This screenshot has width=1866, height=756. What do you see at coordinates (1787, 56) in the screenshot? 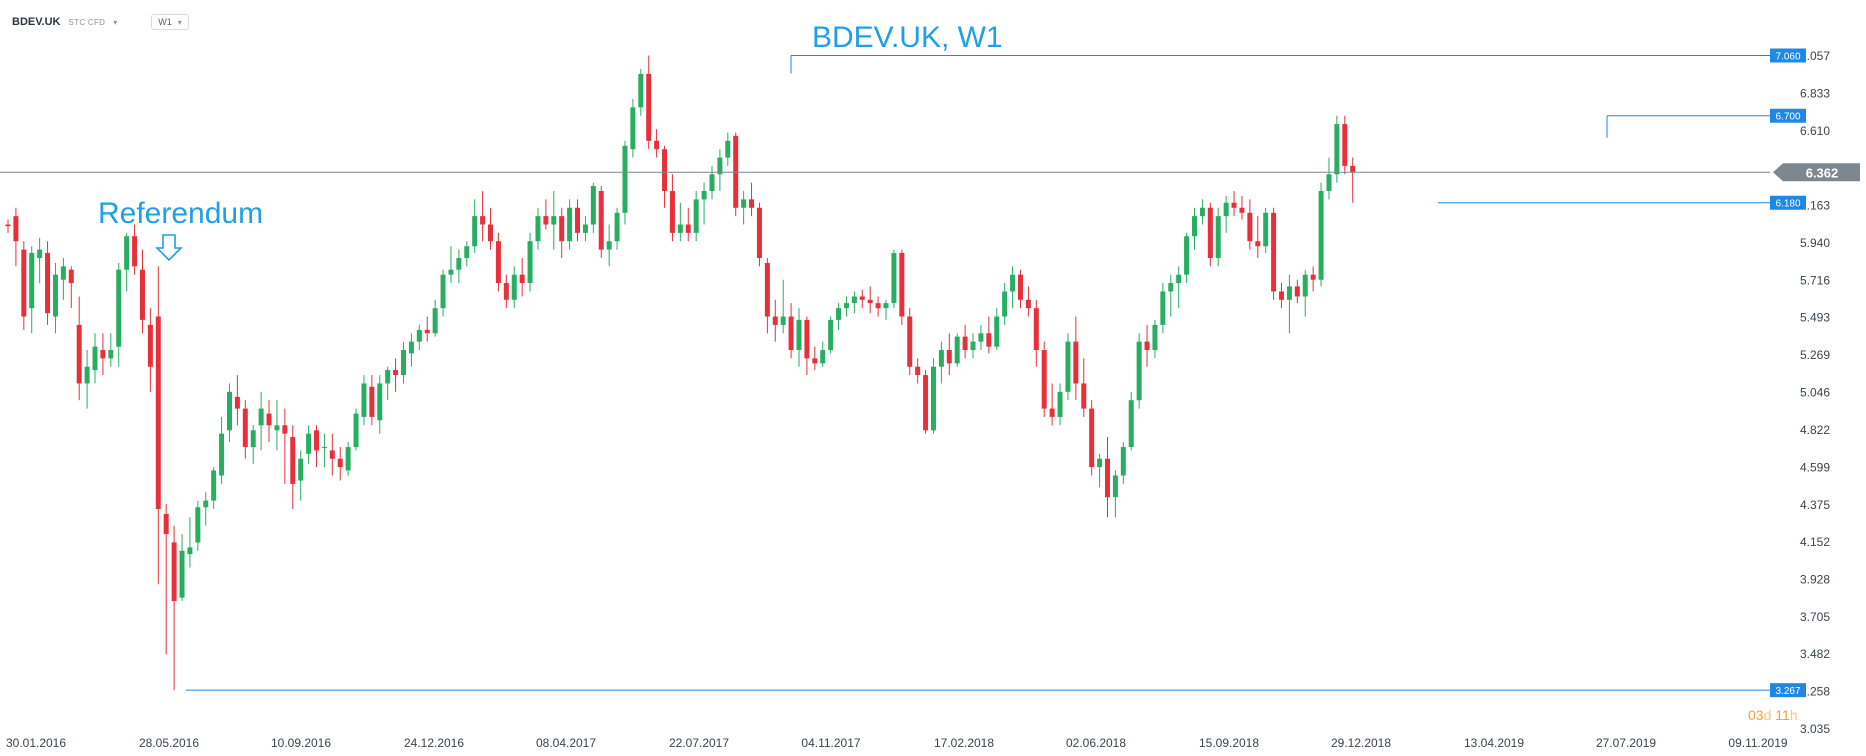
I see `price-level-label: 7.060` at bounding box center [1787, 56].